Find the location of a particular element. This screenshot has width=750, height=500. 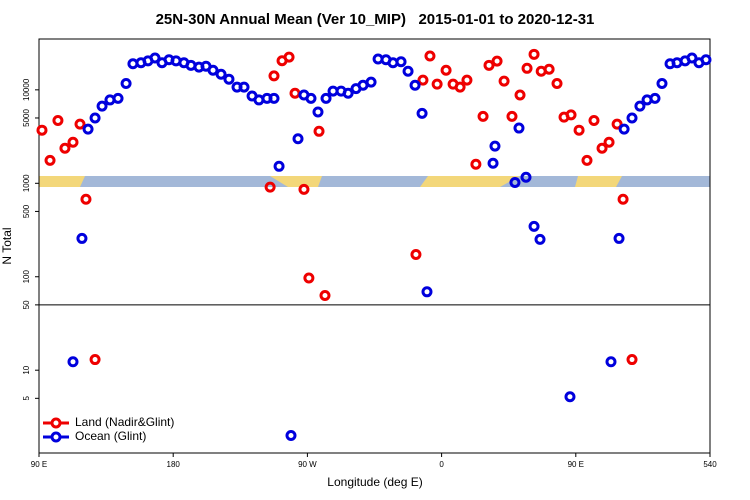

x-tick-label: 0 is located at coordinates (441, 464).